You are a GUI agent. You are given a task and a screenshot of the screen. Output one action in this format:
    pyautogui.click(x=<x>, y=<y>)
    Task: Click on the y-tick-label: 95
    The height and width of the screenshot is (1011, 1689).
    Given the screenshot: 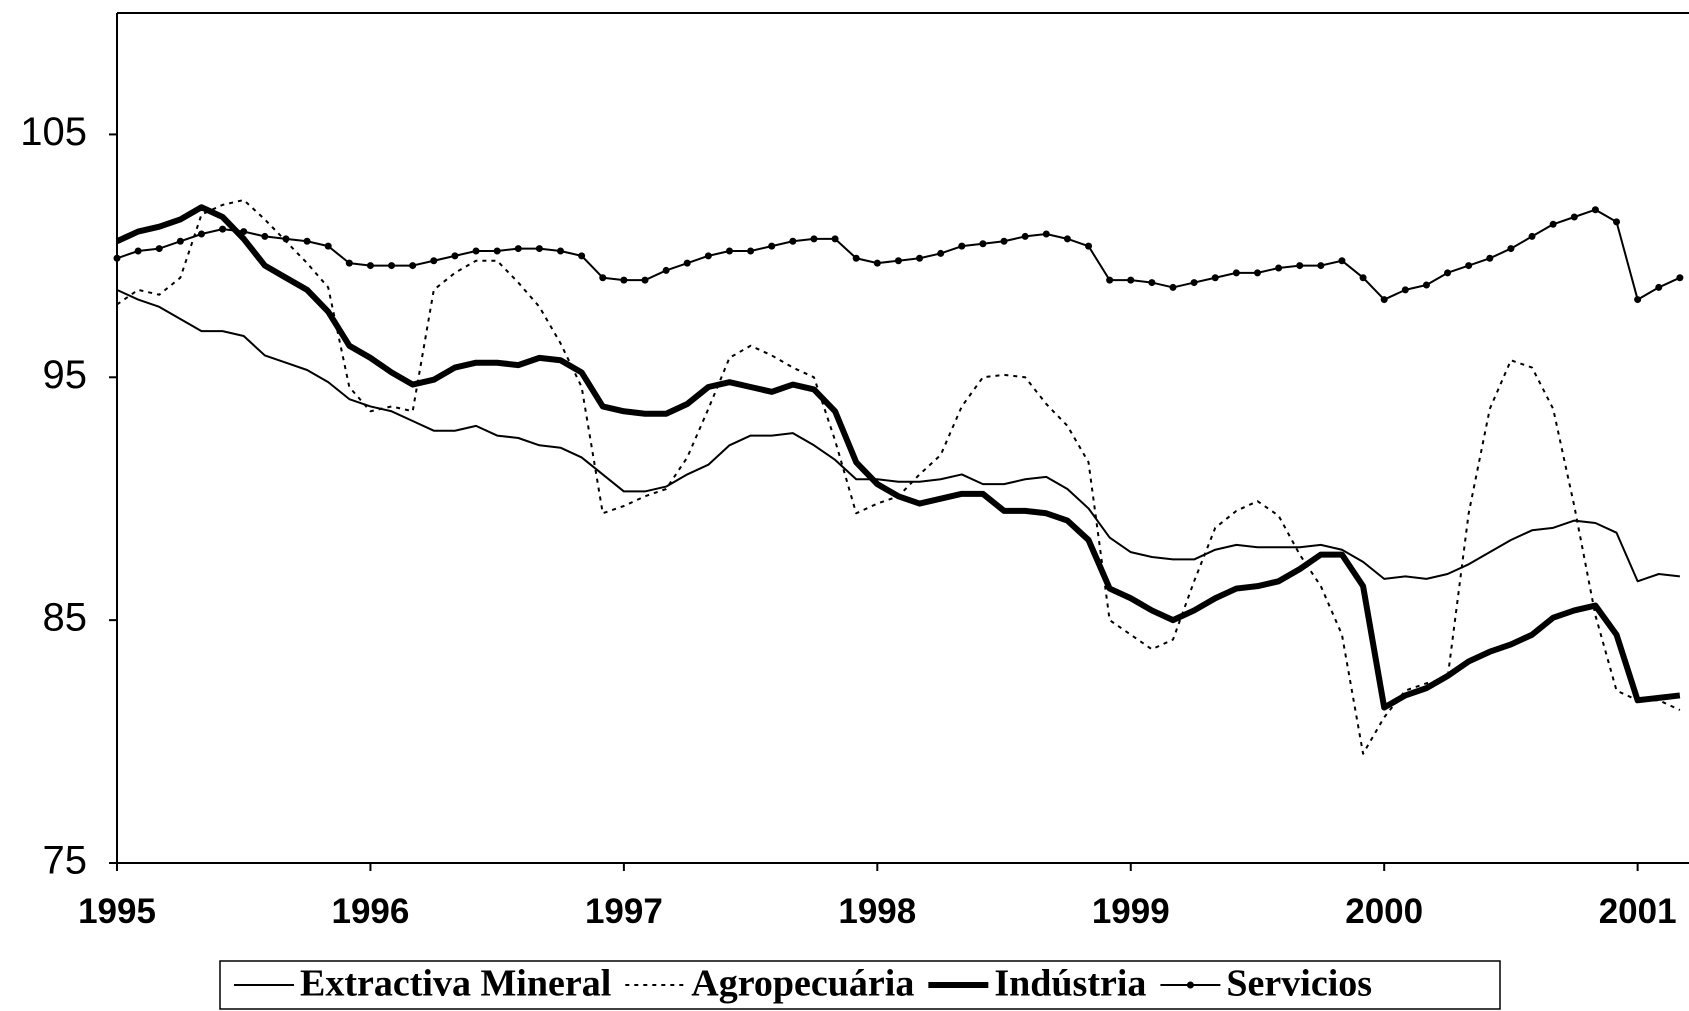 What is the action you would take?
    pyautogui.click(x=65, y=375)
    